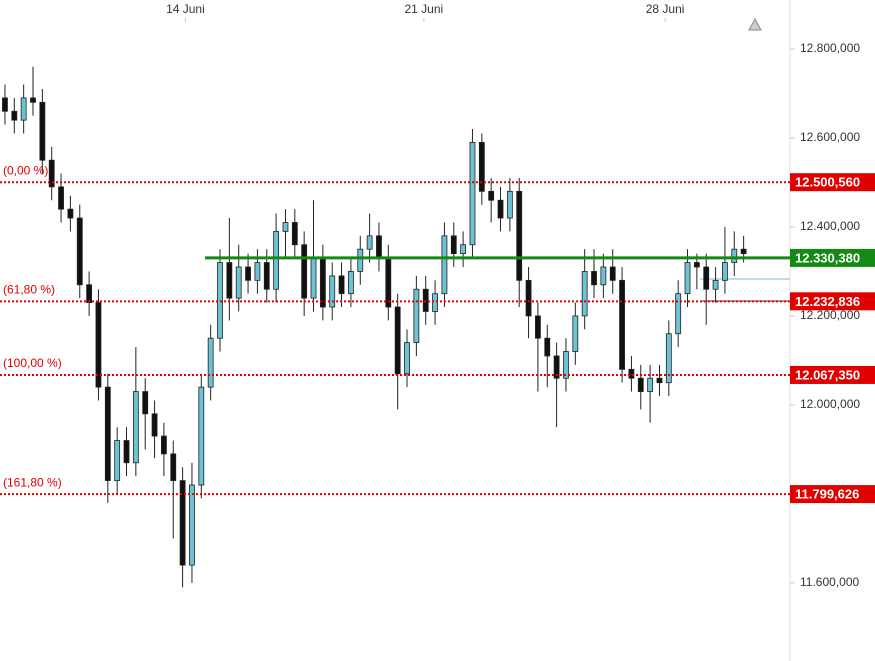  Describe the element at coordinates (827, 494) in the screenshot. I see `level-label: 11.799,626` at that location.